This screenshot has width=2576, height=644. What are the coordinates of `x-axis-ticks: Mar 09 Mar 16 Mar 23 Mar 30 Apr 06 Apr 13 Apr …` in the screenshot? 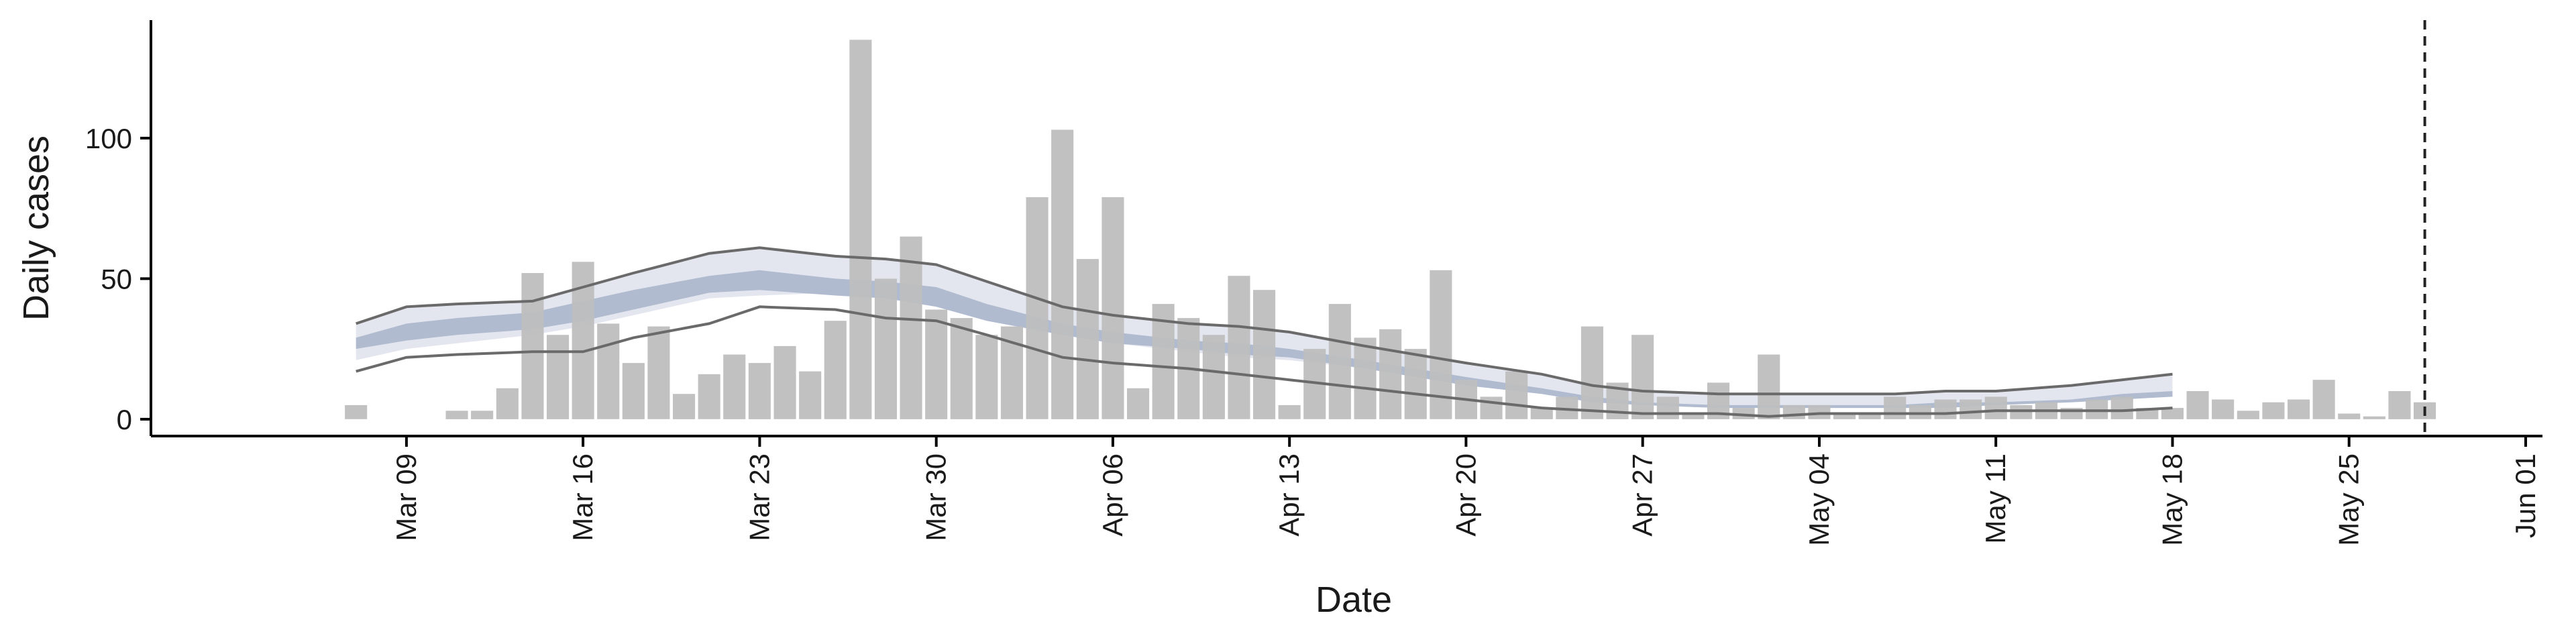 It's located at (1465, 491).